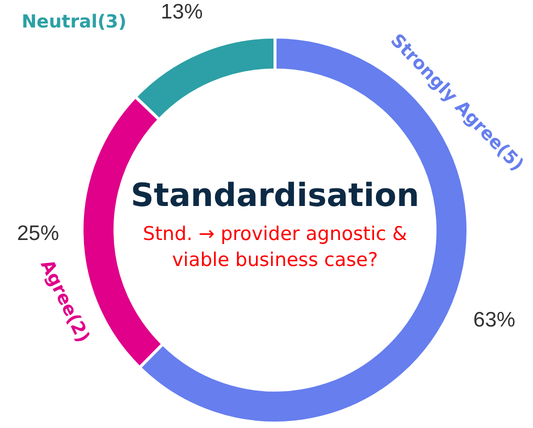  Describe the element at coordinates (38, 234) in the screenshot. I see `data-label: 25%` at that location.